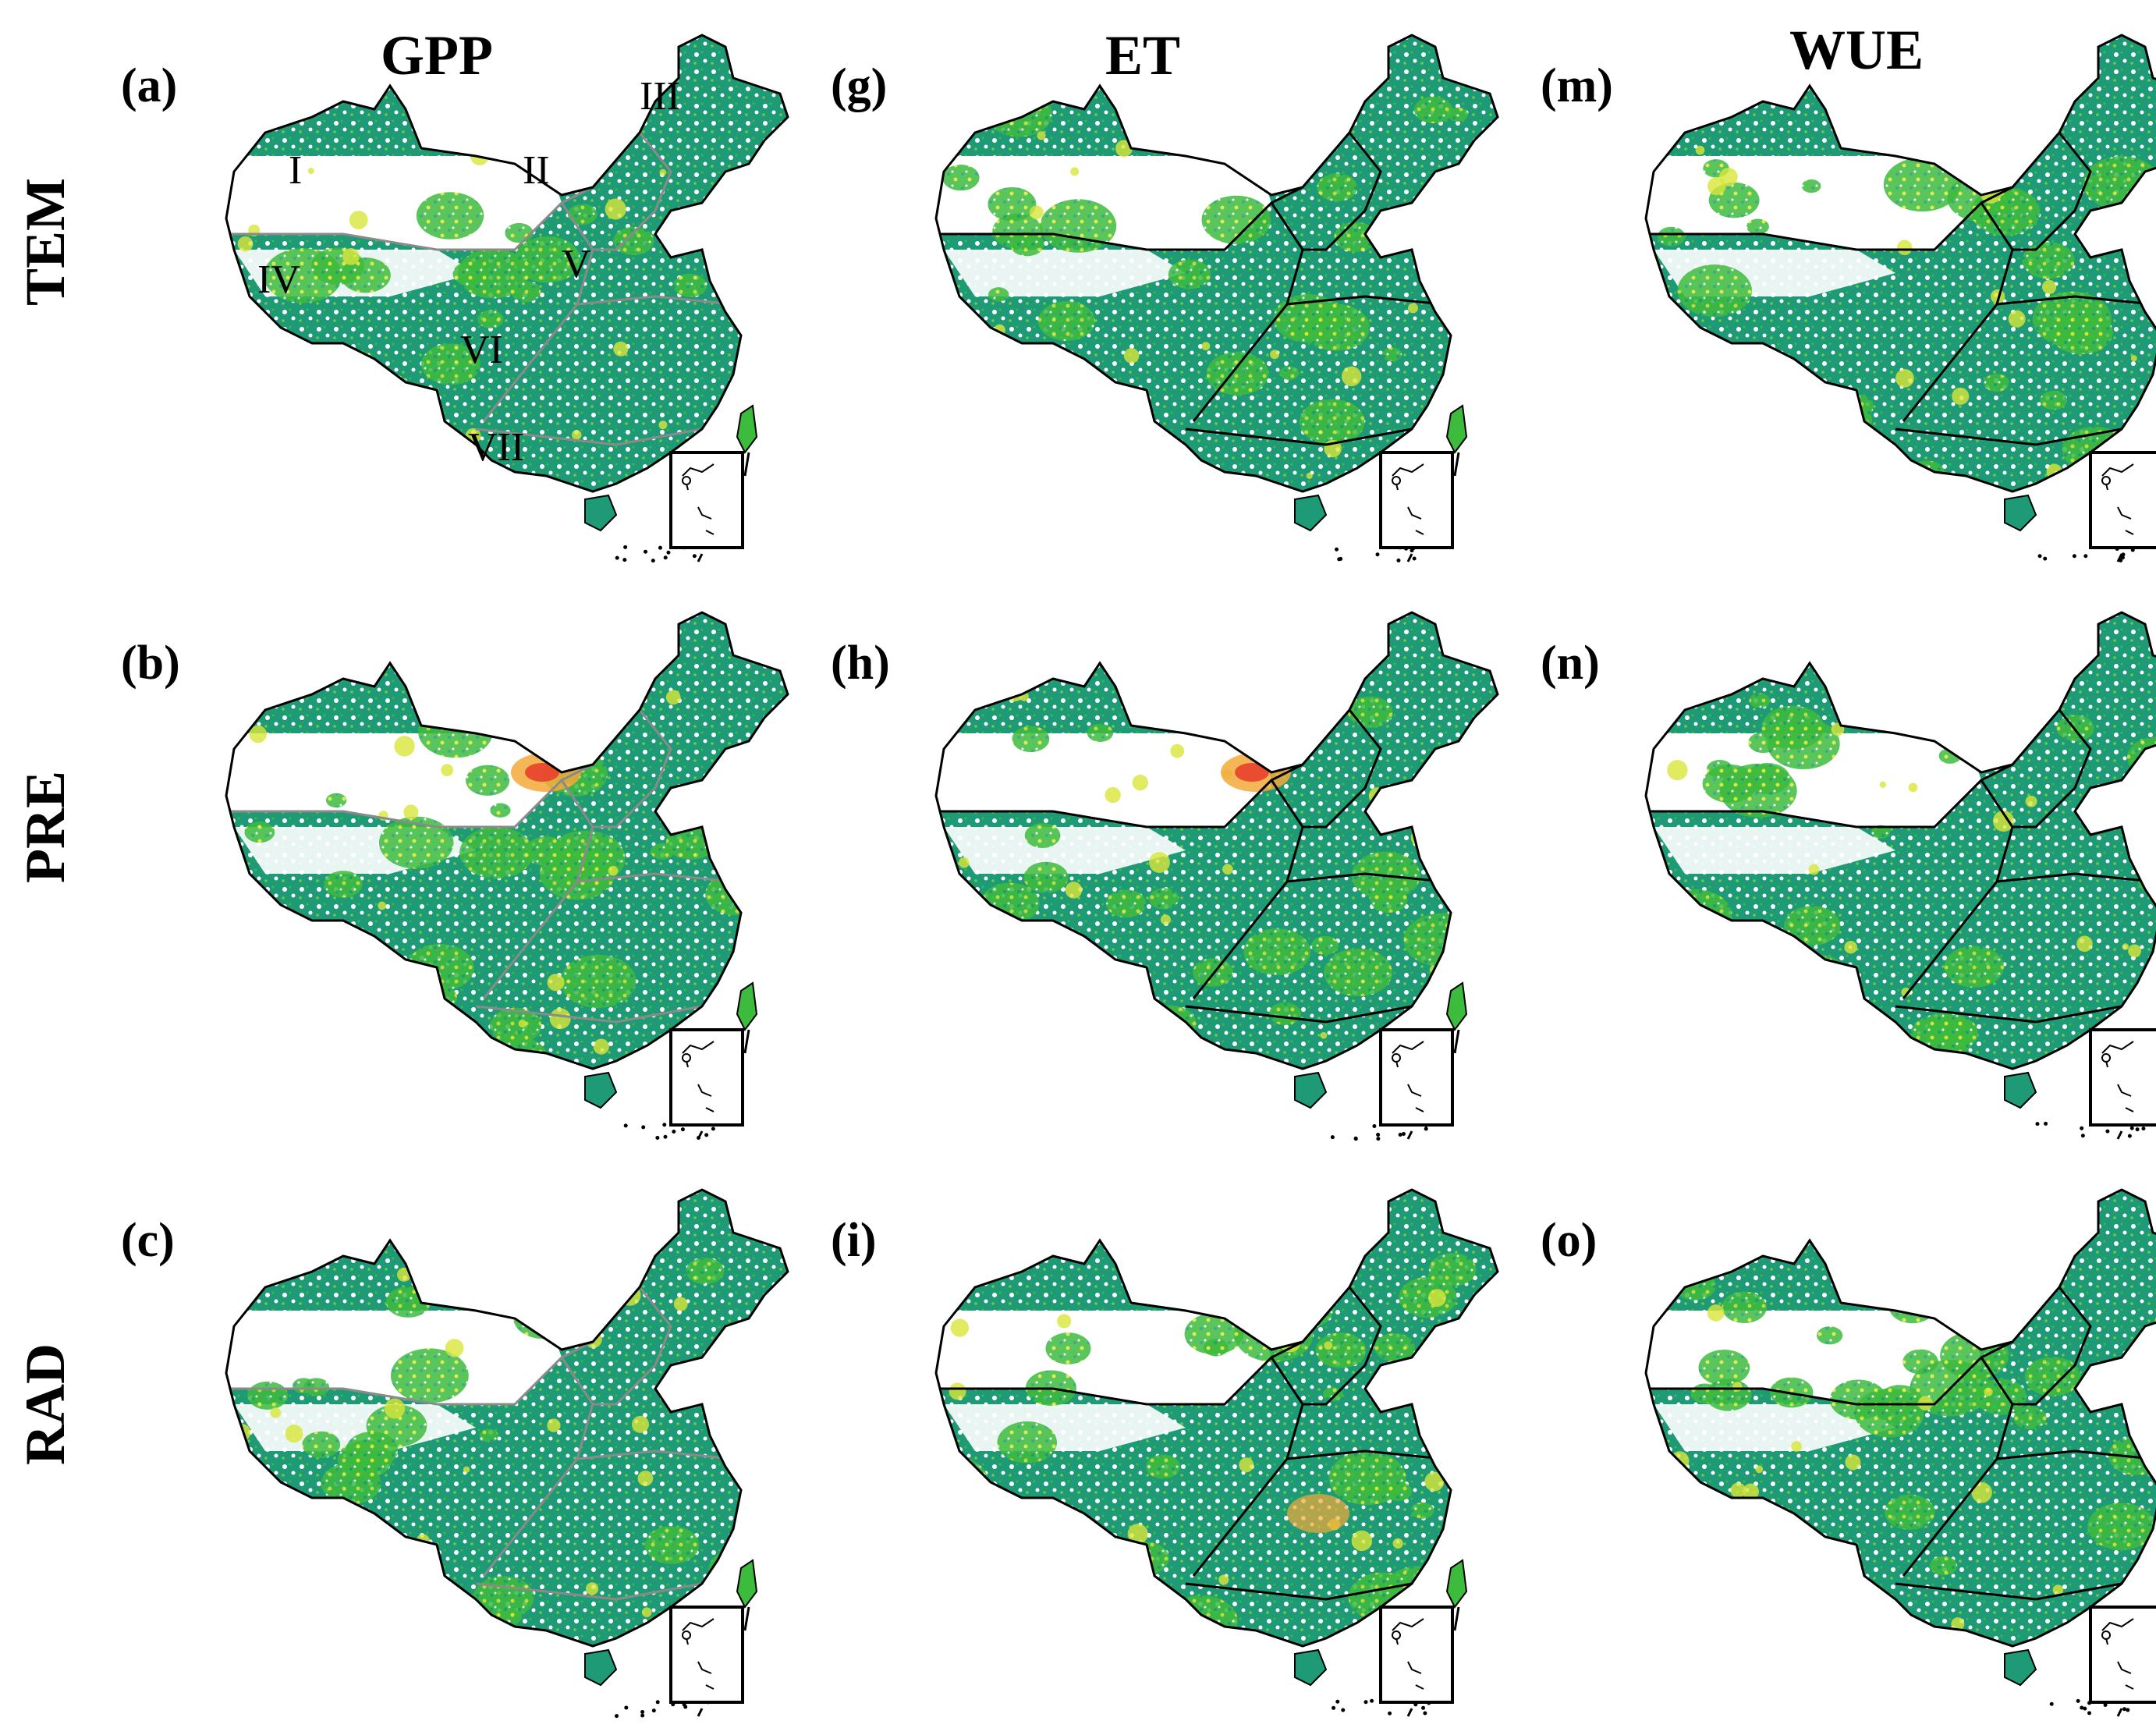  I want to click on panel-label: (i), so click(854, 1240).